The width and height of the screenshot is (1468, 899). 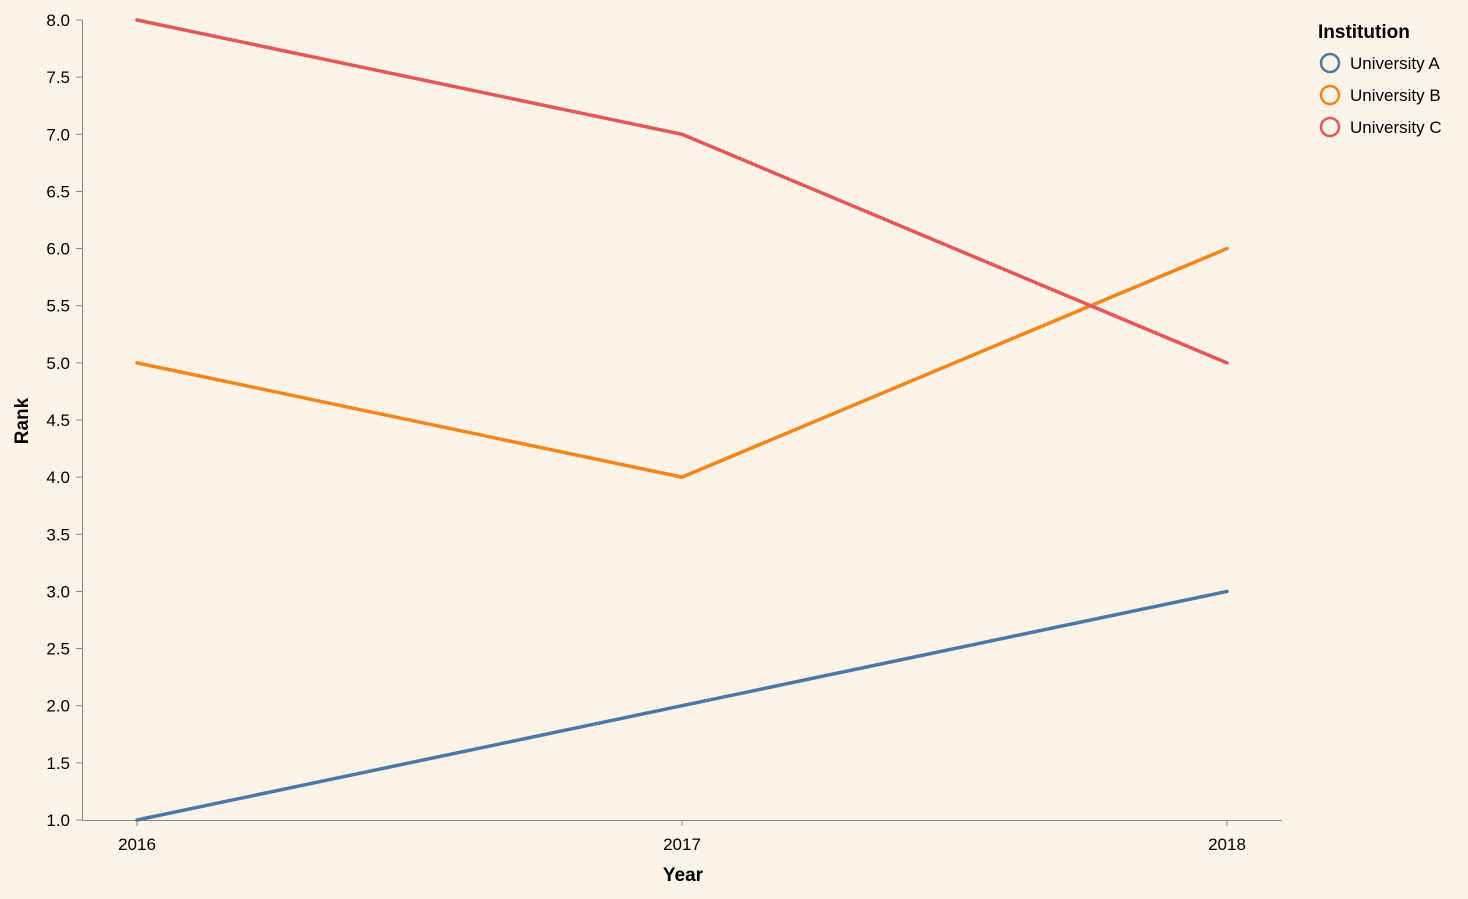 I want to click on y-axis-title: Rank, so click(x=22, y=420).